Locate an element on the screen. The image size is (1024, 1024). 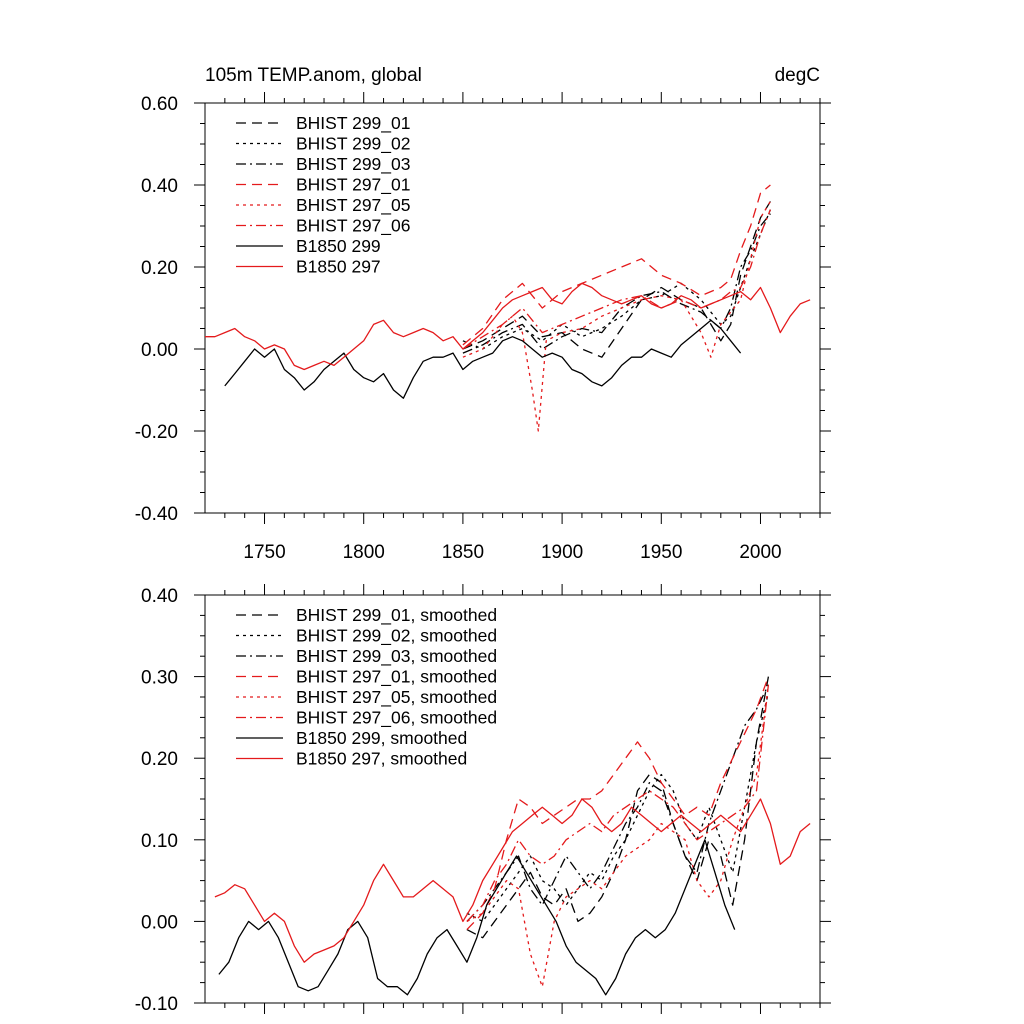
bottom-legend-label: BHIST 297_01, smoothed is located at coordinates (396, 677).